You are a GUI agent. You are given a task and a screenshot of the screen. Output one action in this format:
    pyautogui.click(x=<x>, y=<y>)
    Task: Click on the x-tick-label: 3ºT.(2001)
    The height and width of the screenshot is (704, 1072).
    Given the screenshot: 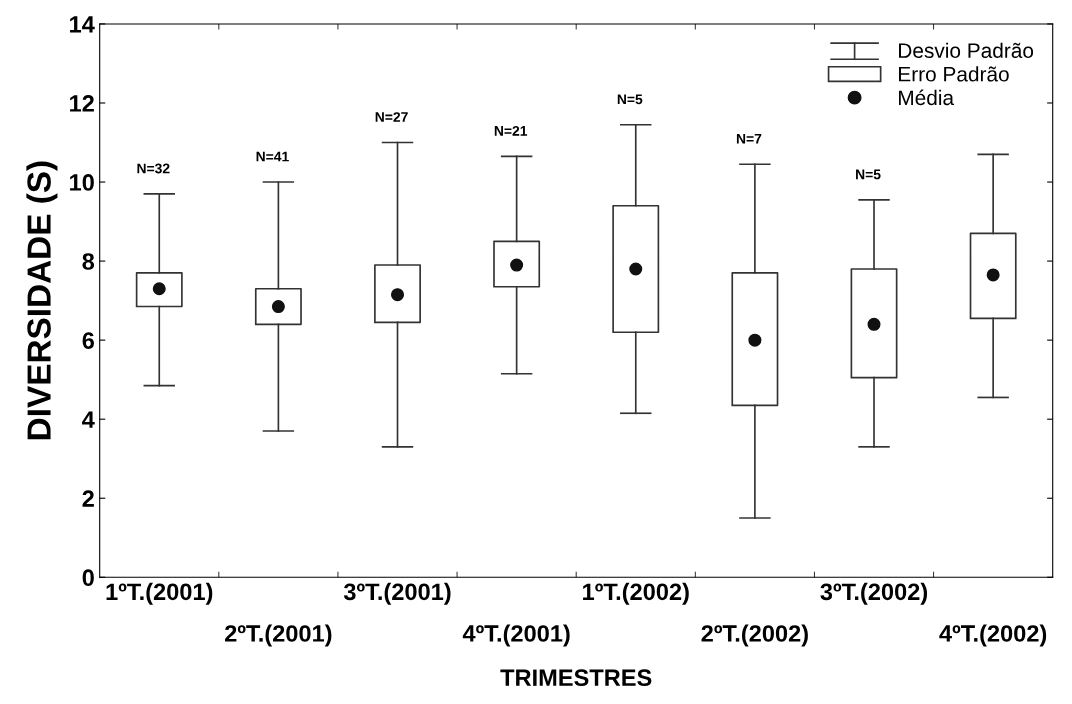 What is the action you would take?
    pyautogui.click(x=397, y=593)
    